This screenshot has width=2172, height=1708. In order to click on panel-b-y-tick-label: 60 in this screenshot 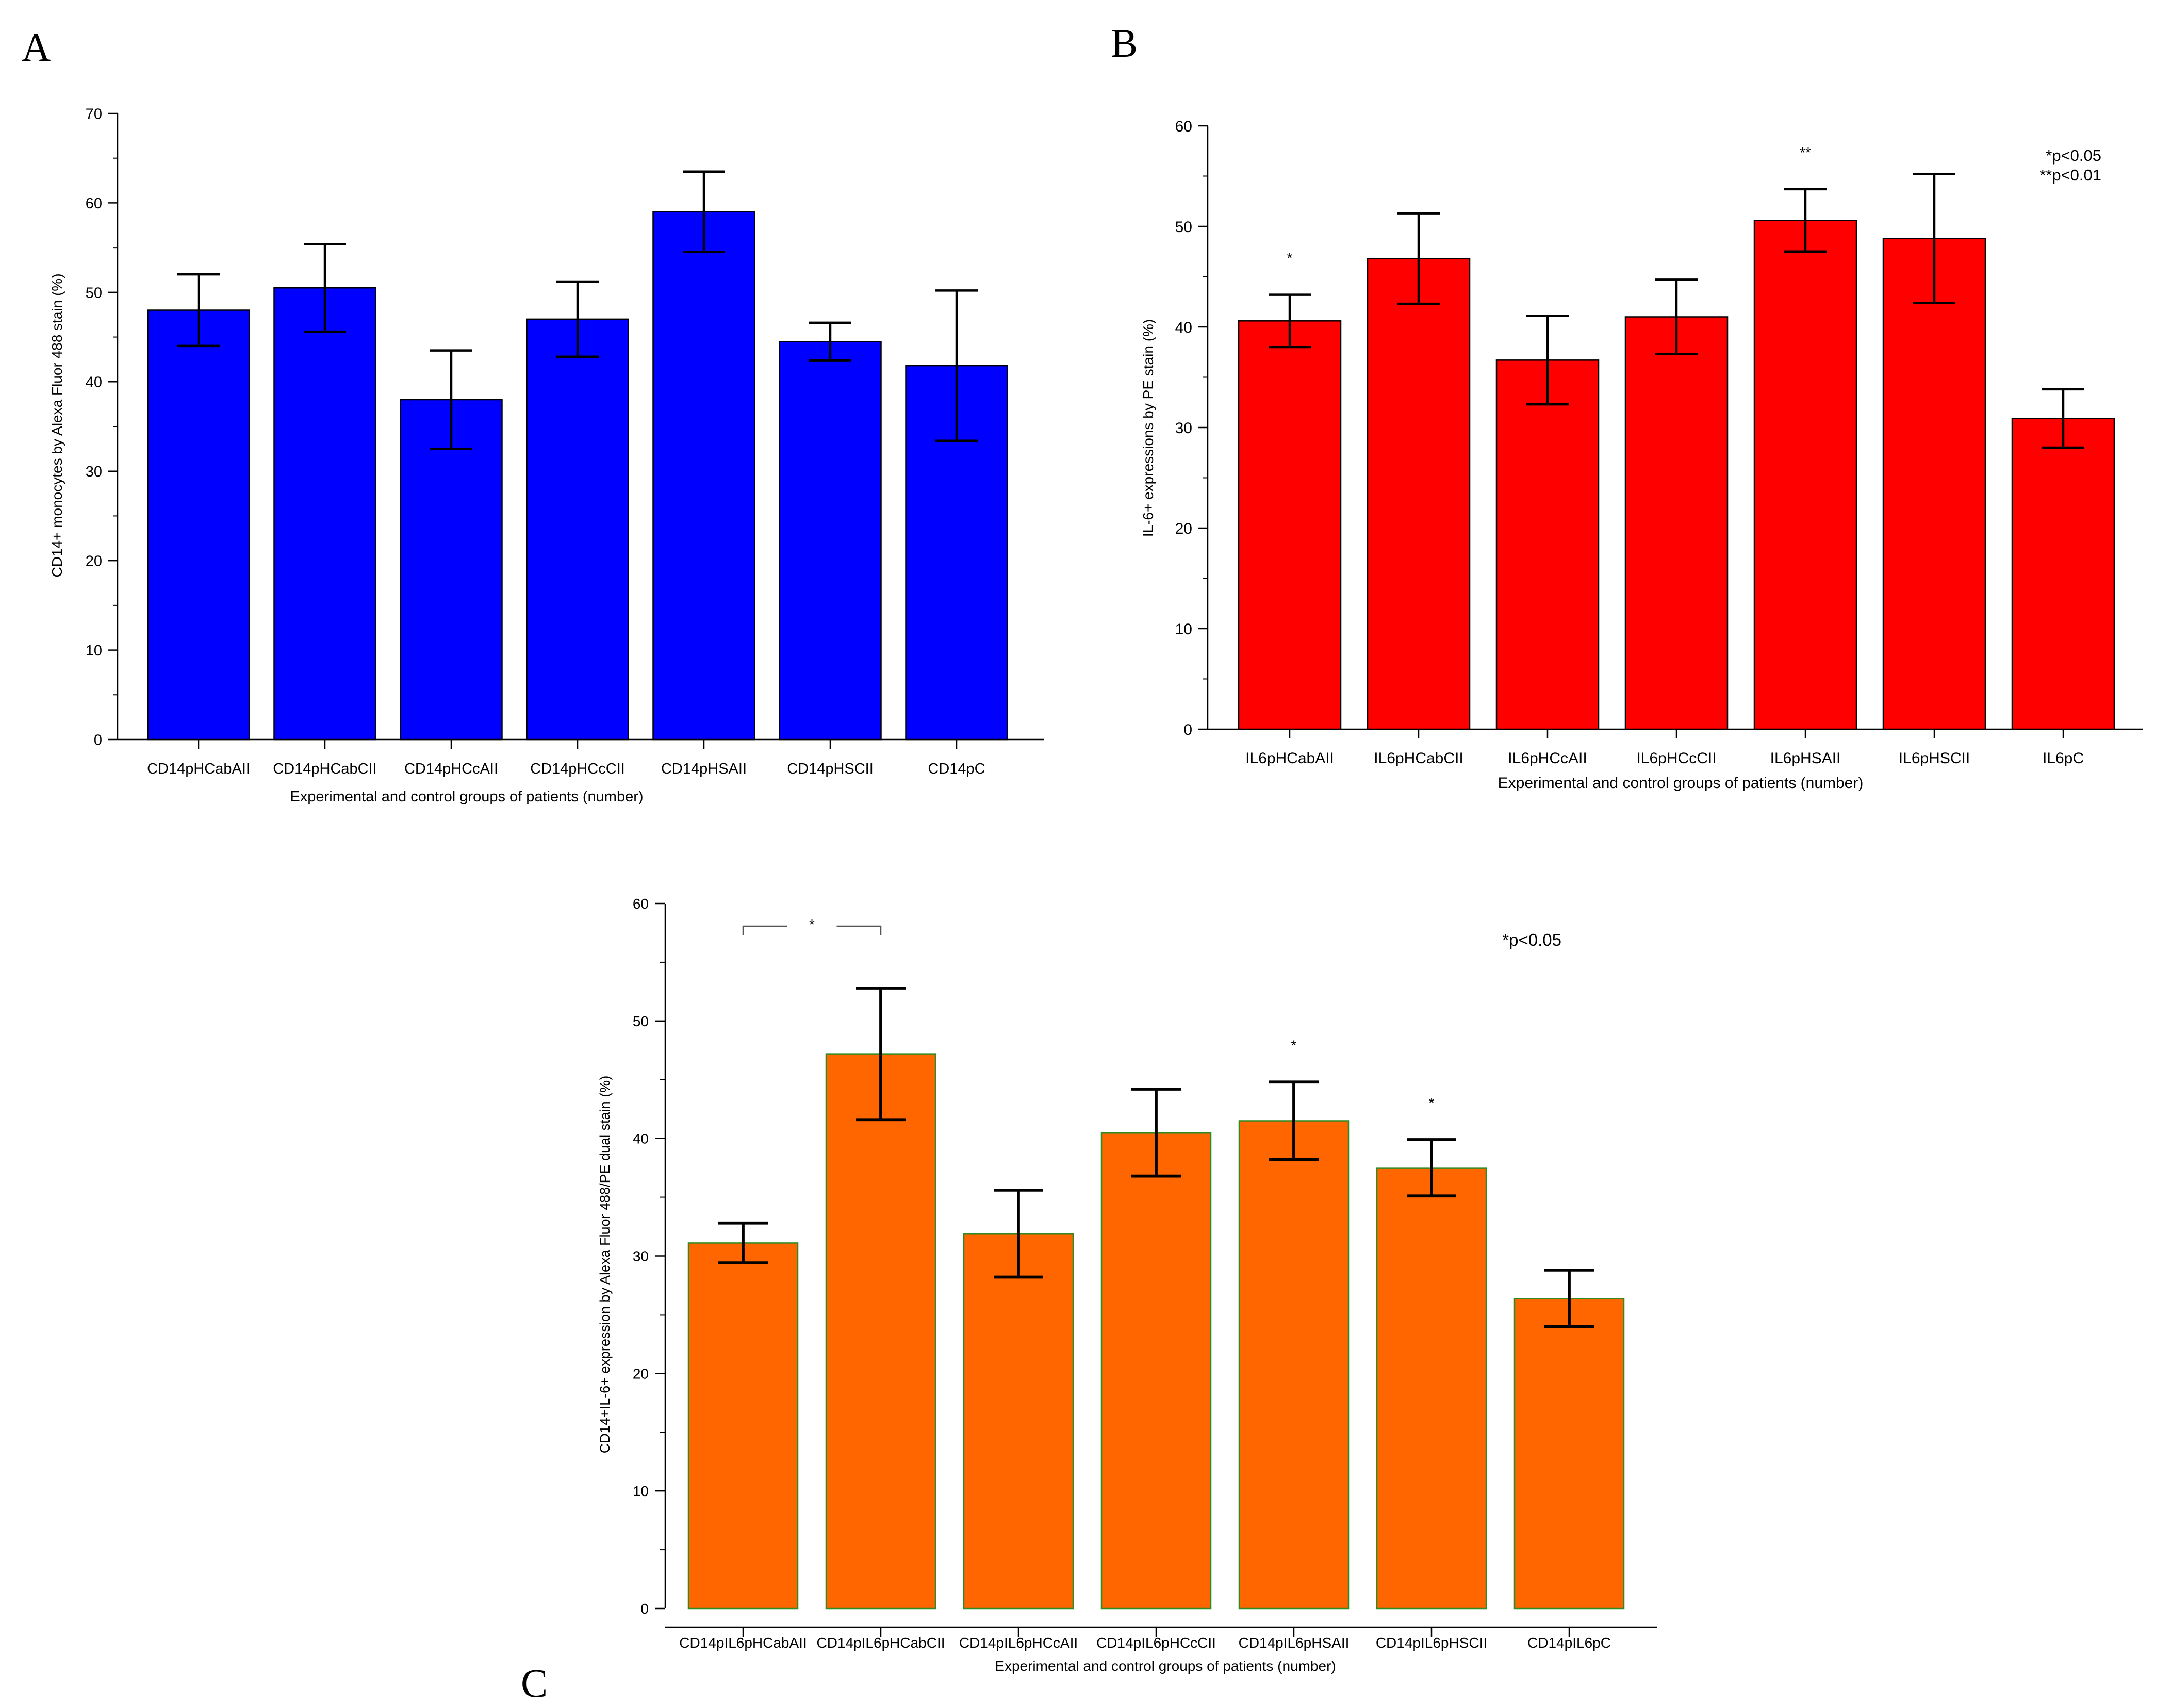, I will do `click(1183, 126)`.